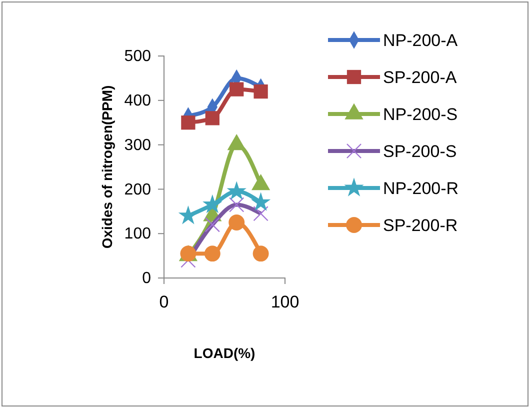  Describe the element at coordinates (420, 151) in the screenshot. I see `legend-label: SP-200-S` at that location.